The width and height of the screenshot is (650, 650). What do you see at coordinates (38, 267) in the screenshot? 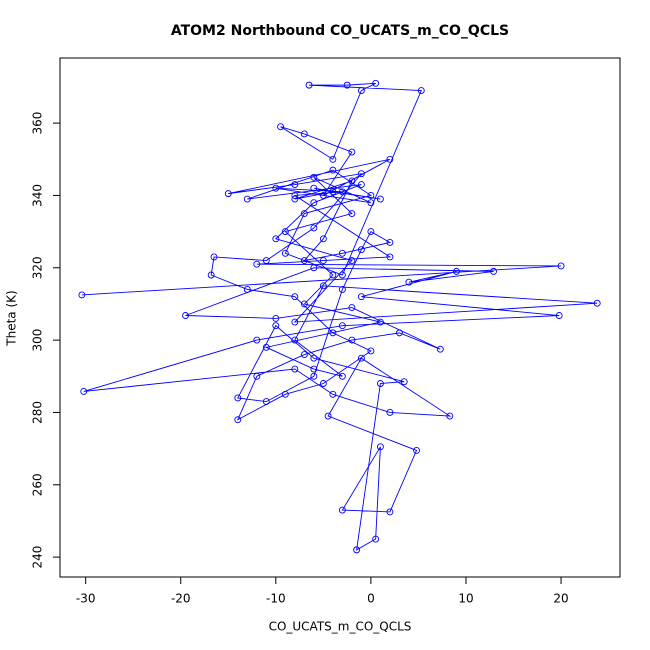
I see `y-tick-label: 320` at bounding box center [38, 267].